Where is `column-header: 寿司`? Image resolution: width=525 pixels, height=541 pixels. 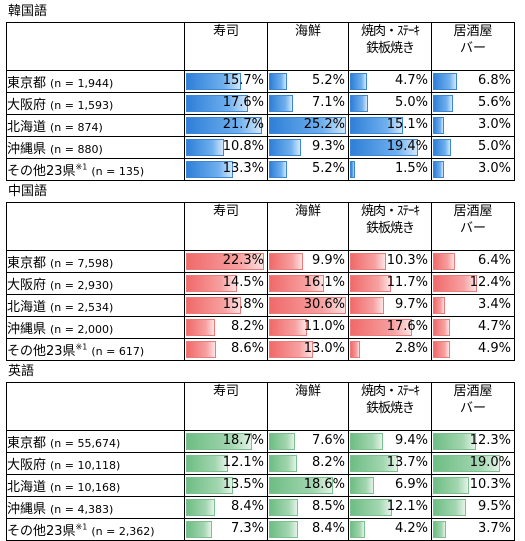
column-header: 寿司 is located at coordinates (226, 226).